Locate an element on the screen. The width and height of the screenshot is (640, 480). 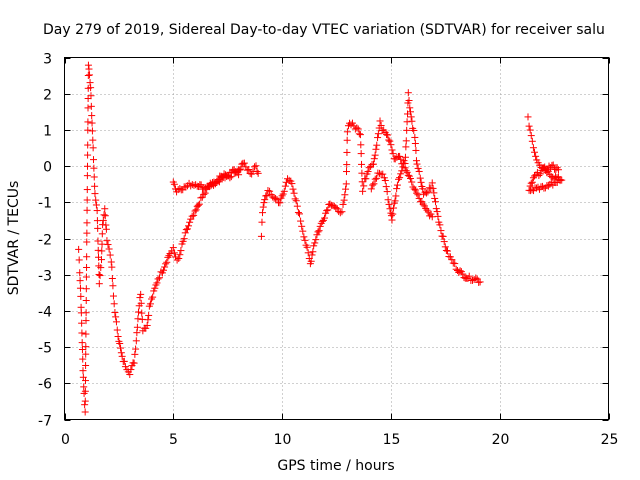
x-tick-label: 15 is located at coordinates (392, 440).